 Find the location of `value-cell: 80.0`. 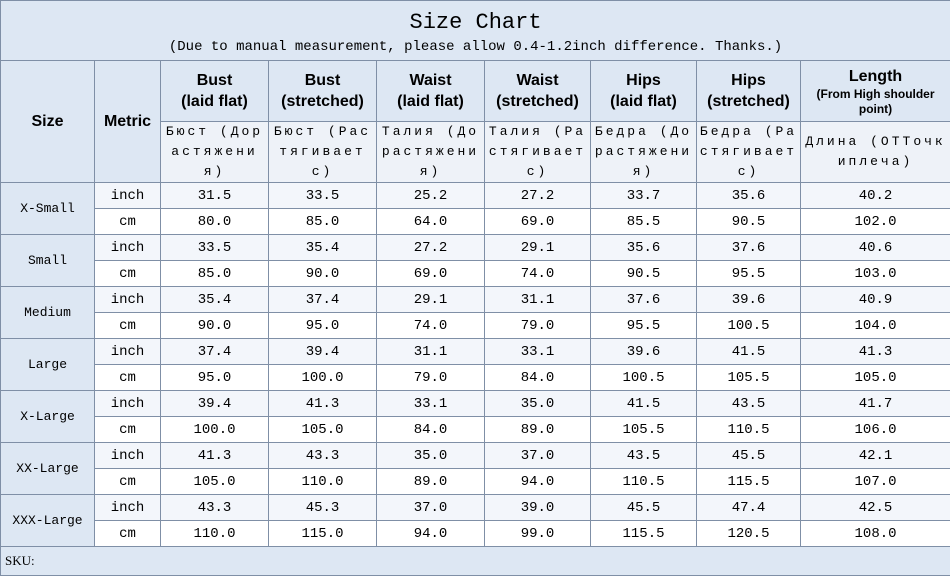

value-cell: 80.0 is located at coordinates (214, 221).